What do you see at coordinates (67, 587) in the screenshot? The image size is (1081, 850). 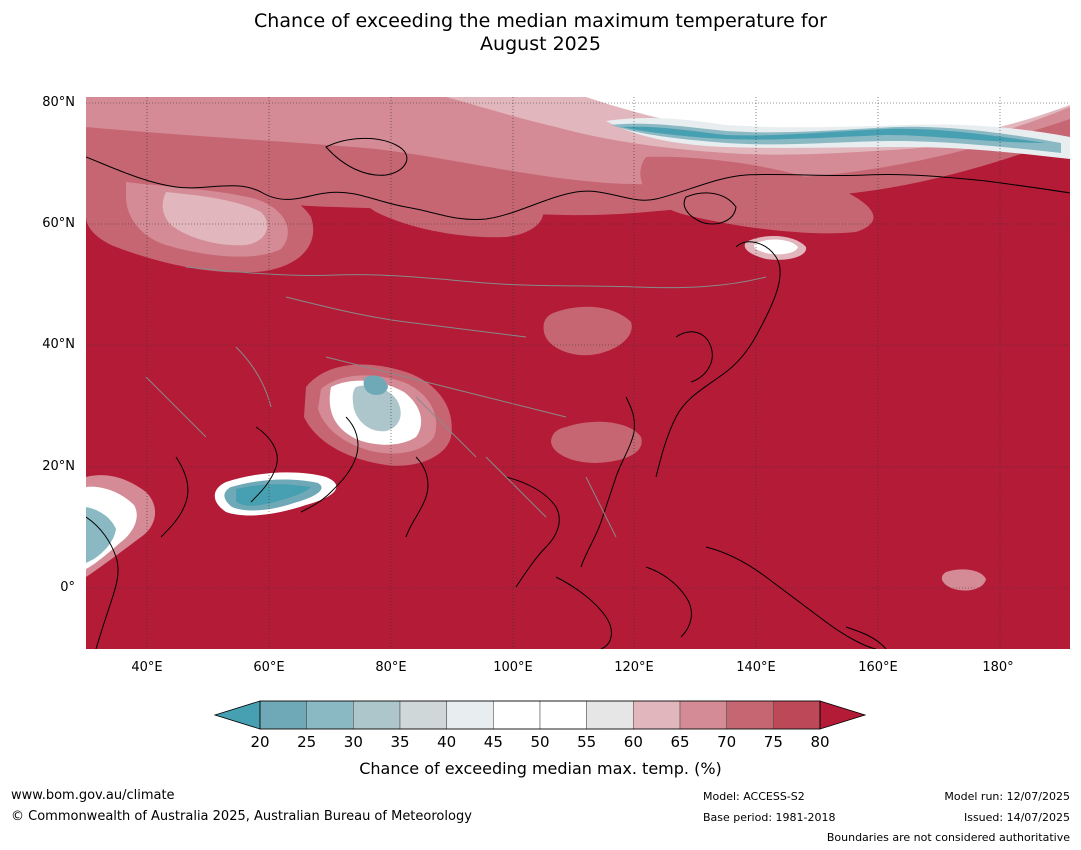 I see `lat-label-0: 0°` at bounding box center [67, 587].